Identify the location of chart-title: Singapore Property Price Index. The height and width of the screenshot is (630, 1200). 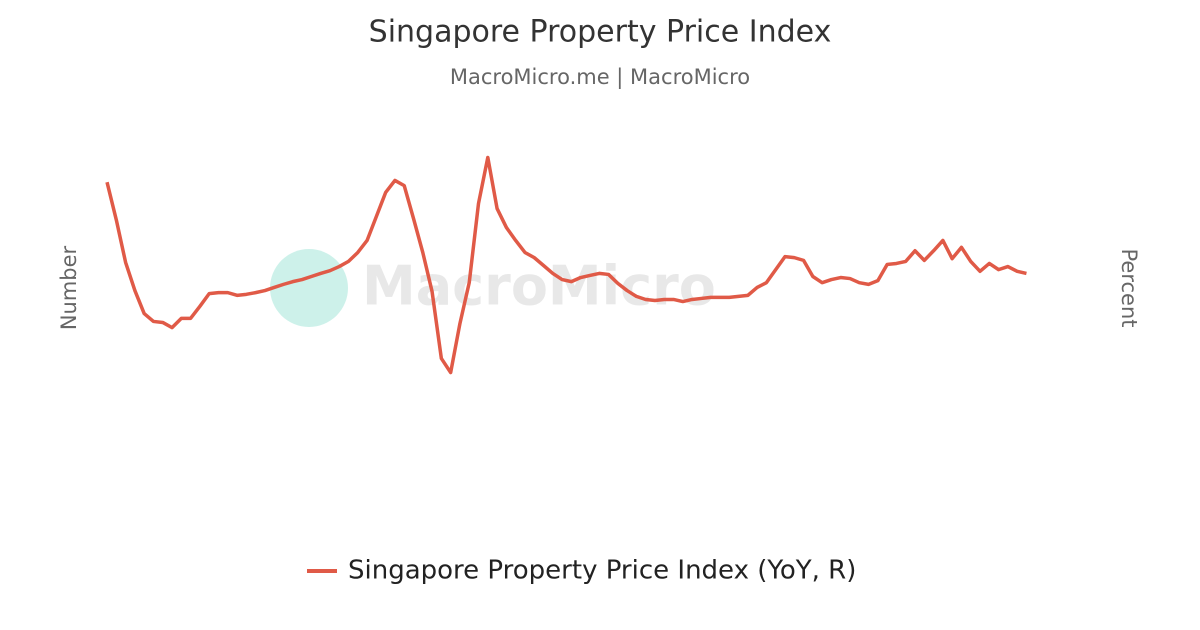
(600, 32).